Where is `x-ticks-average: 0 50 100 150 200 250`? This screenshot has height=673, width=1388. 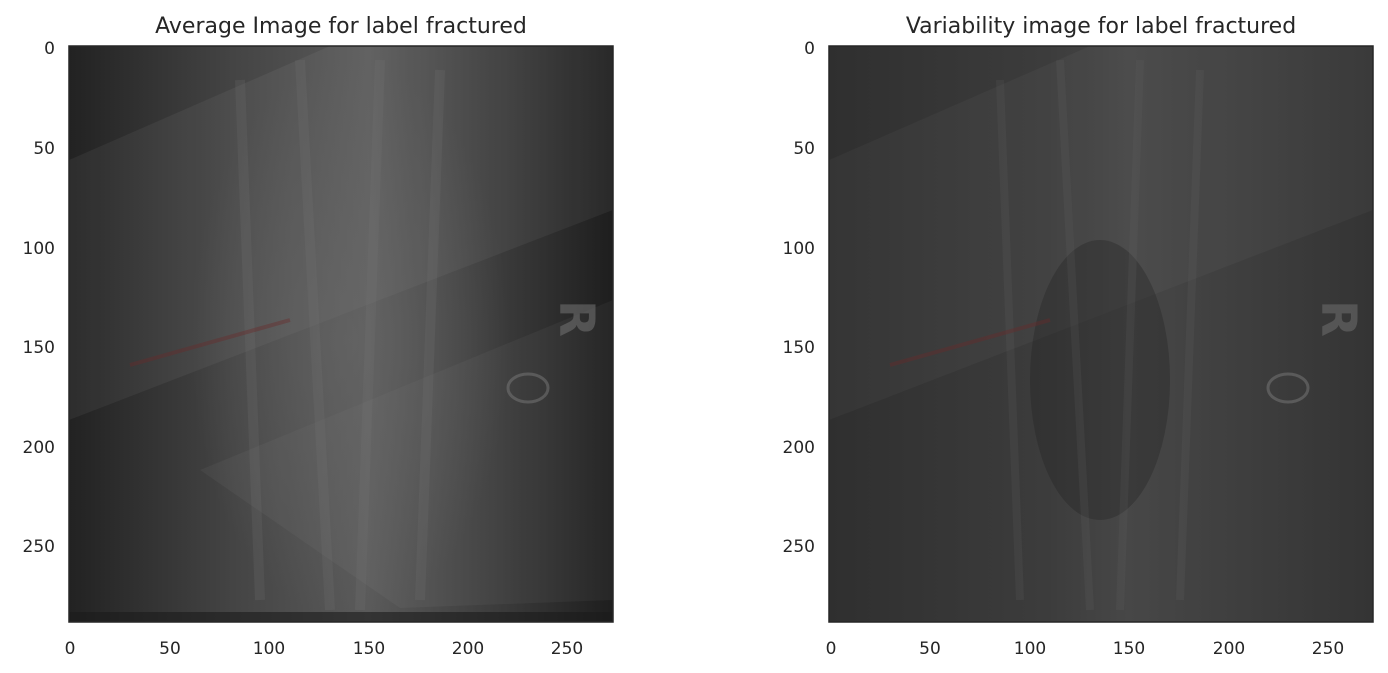
x-ticks-average: 0 50 100 150 200 250 is located at coordinates (324, 649).